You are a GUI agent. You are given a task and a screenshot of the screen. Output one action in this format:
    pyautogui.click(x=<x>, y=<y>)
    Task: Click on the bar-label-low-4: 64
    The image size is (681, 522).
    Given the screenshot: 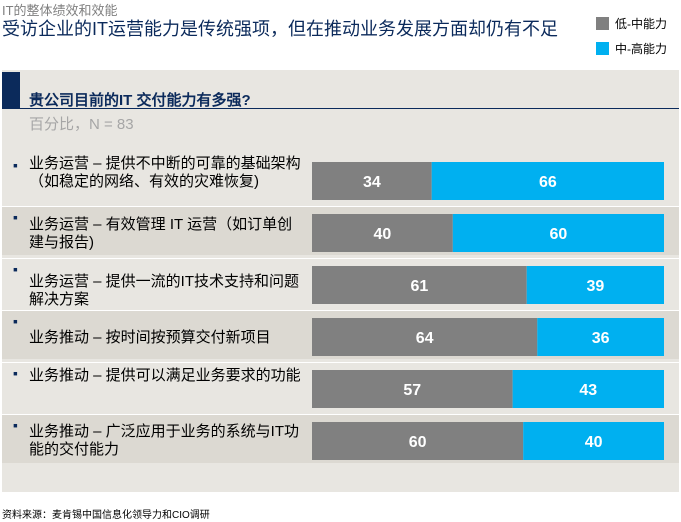 What is the action you would take?
    pyautogui.click(x=425, y=338)
    